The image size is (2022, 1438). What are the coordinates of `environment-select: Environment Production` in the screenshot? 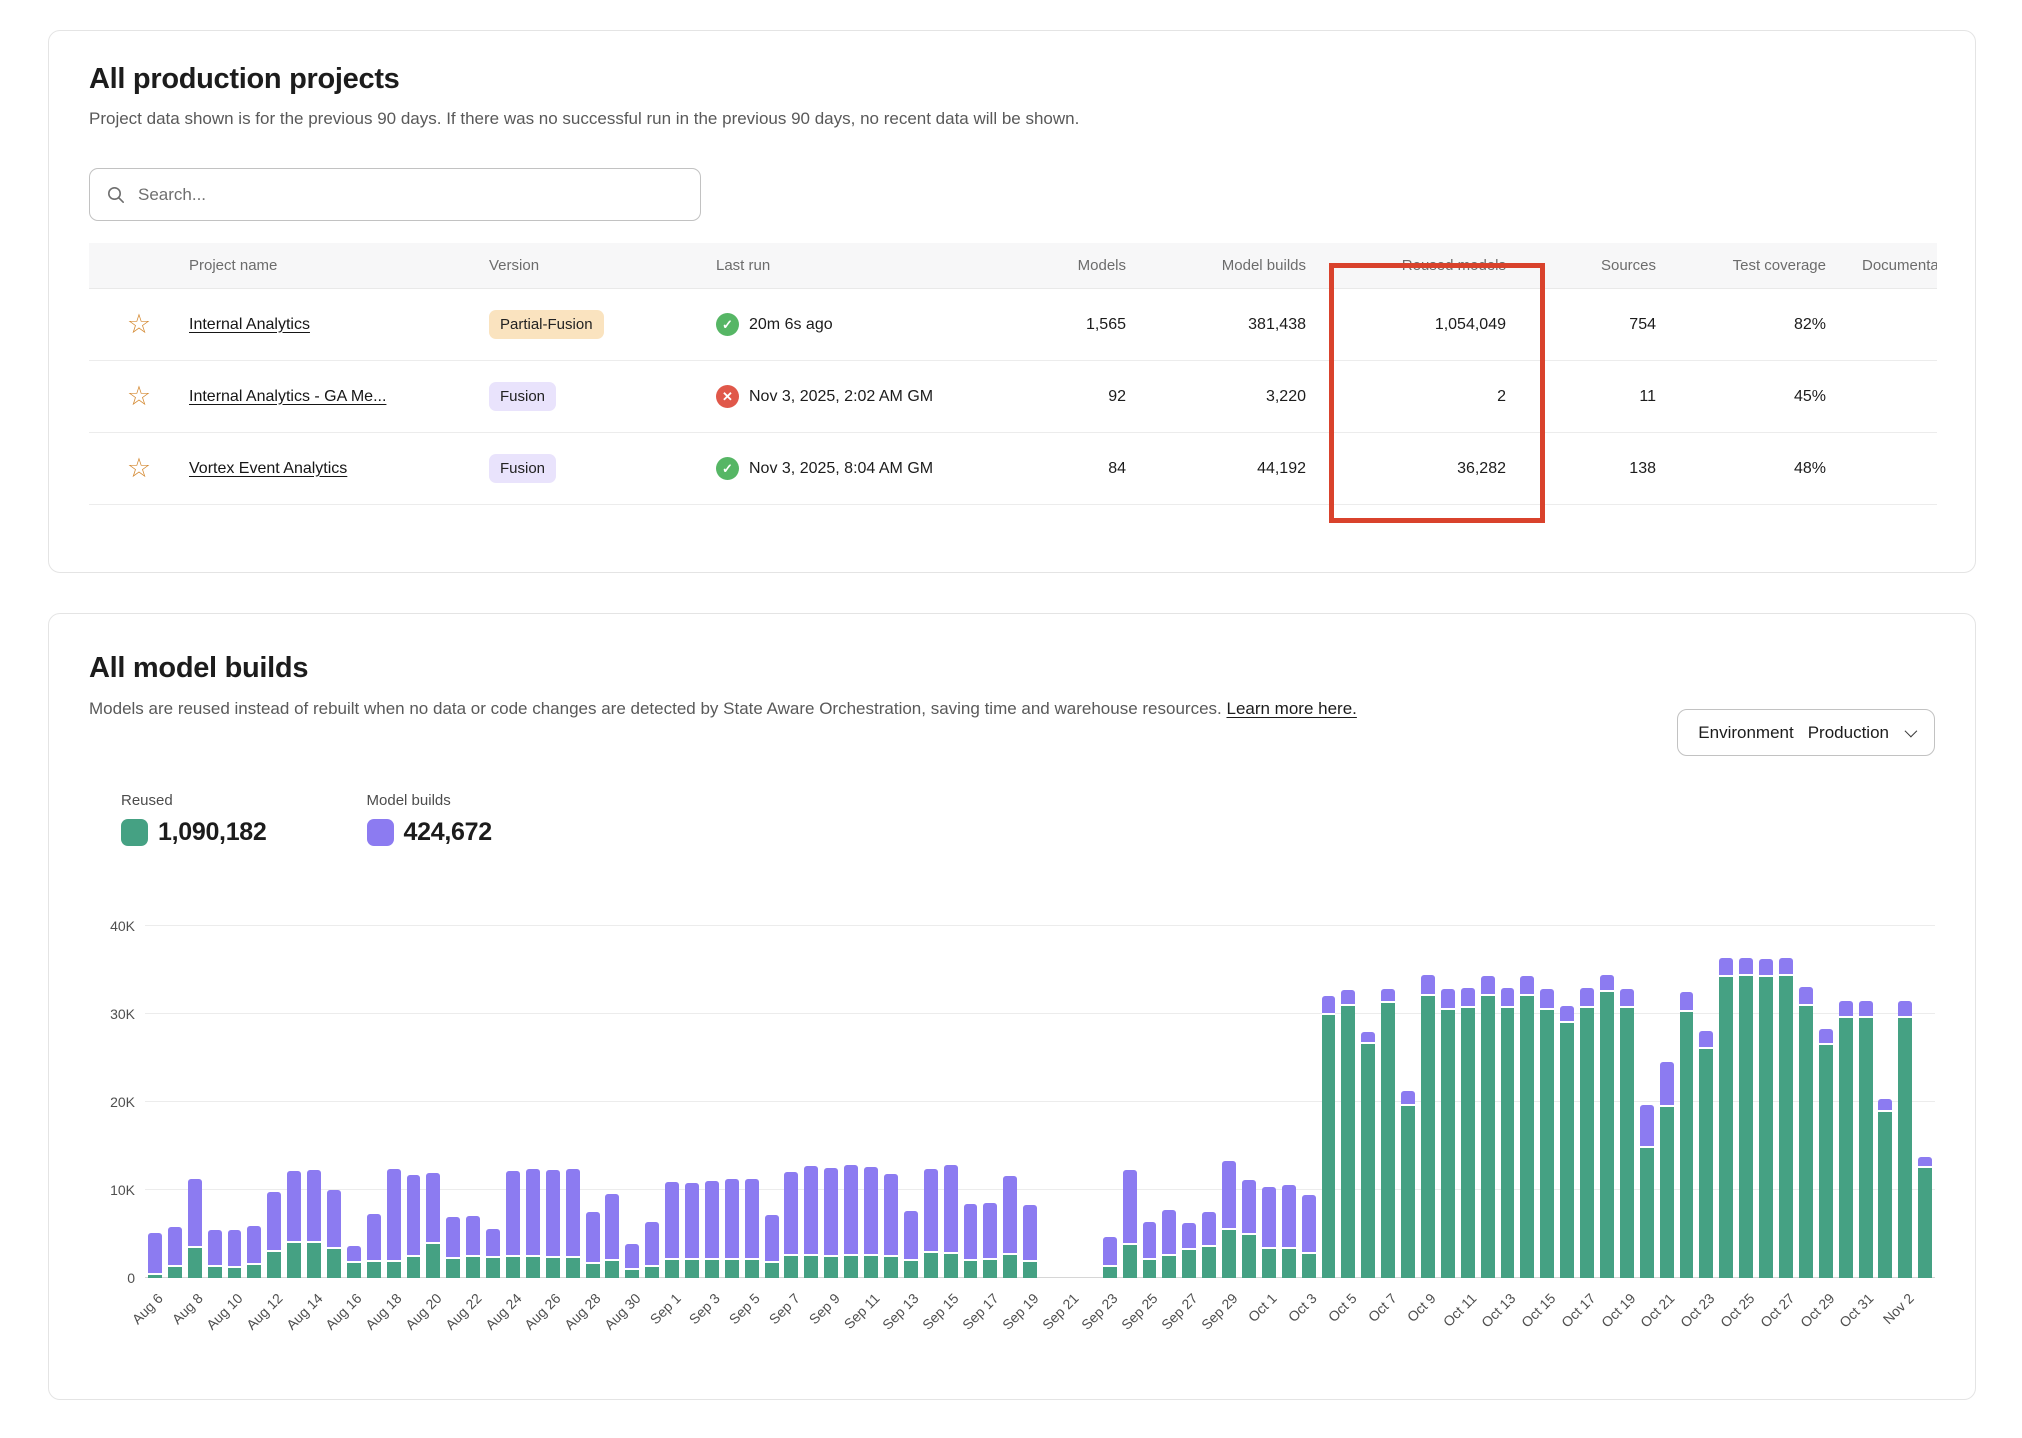 It's located at (1806, 732).